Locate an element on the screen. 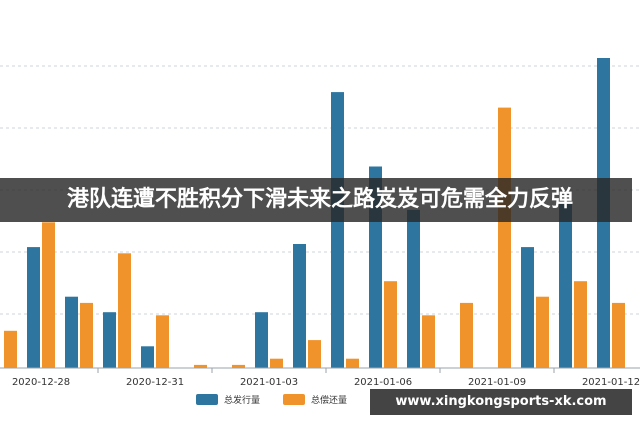  title-banner is located at coordinates (316, 200).